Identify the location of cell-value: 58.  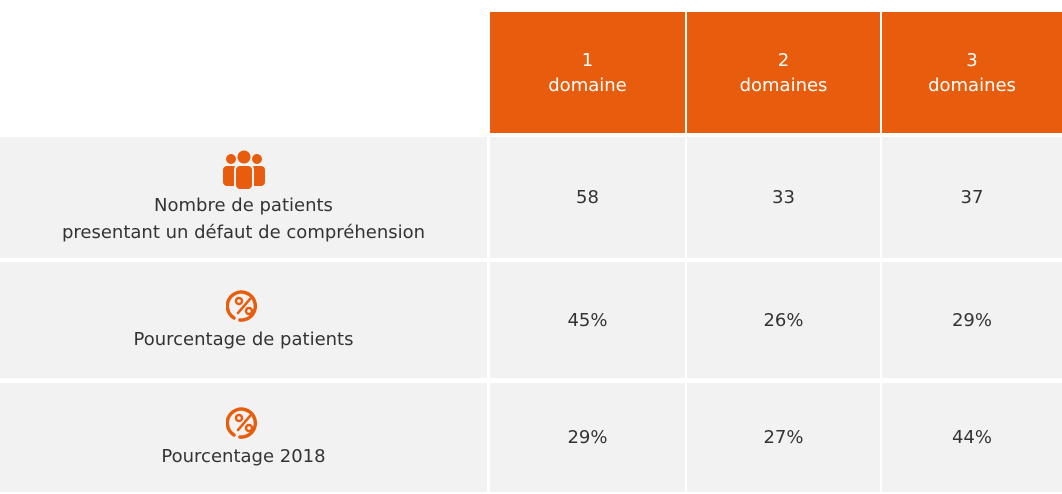
(587, 197).